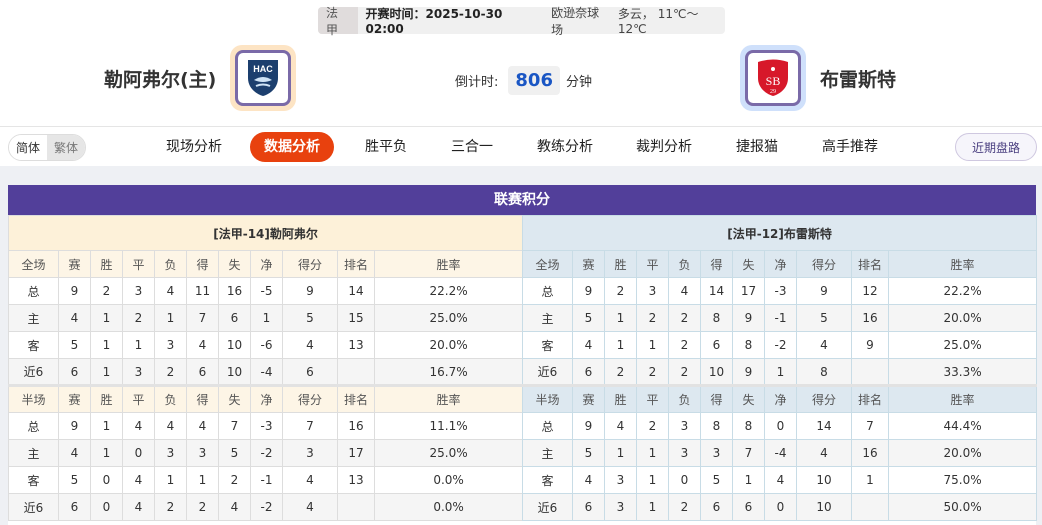  I want to click on lang-traditional: 繁体, so click(66, 147).